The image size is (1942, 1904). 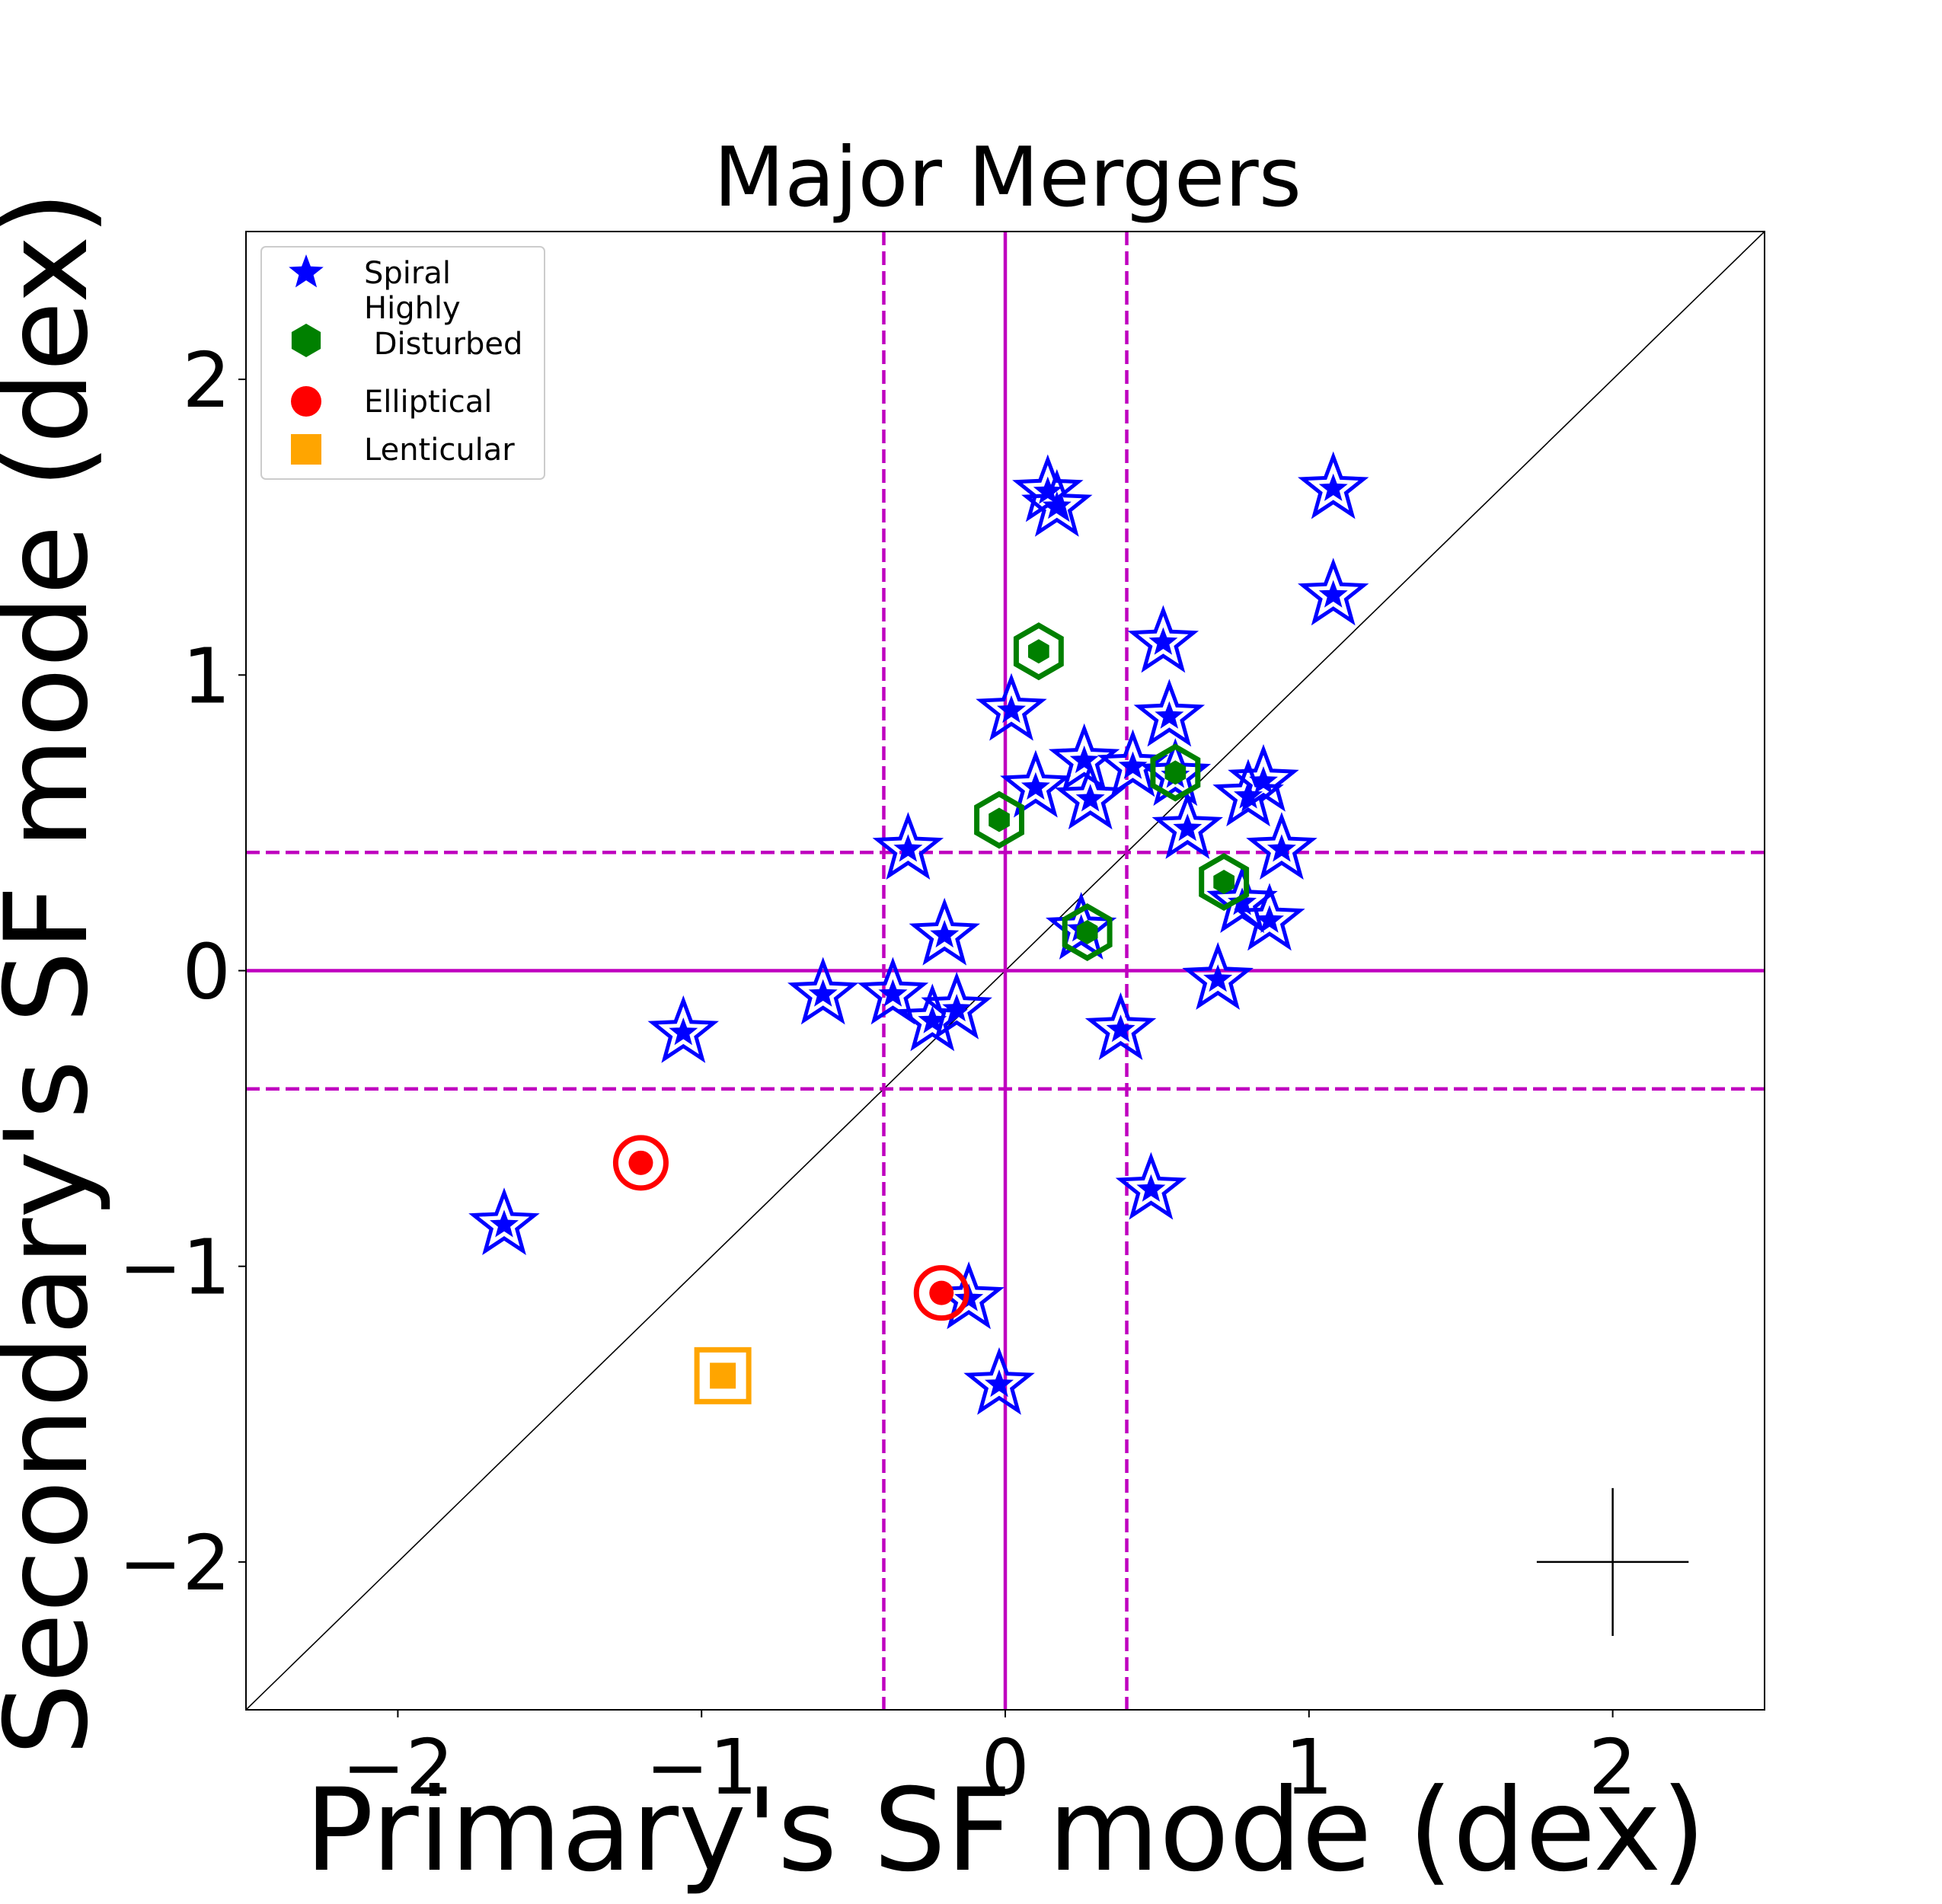 I want to click on y-tick-label-0: −2, so click(x=175, y=1564).